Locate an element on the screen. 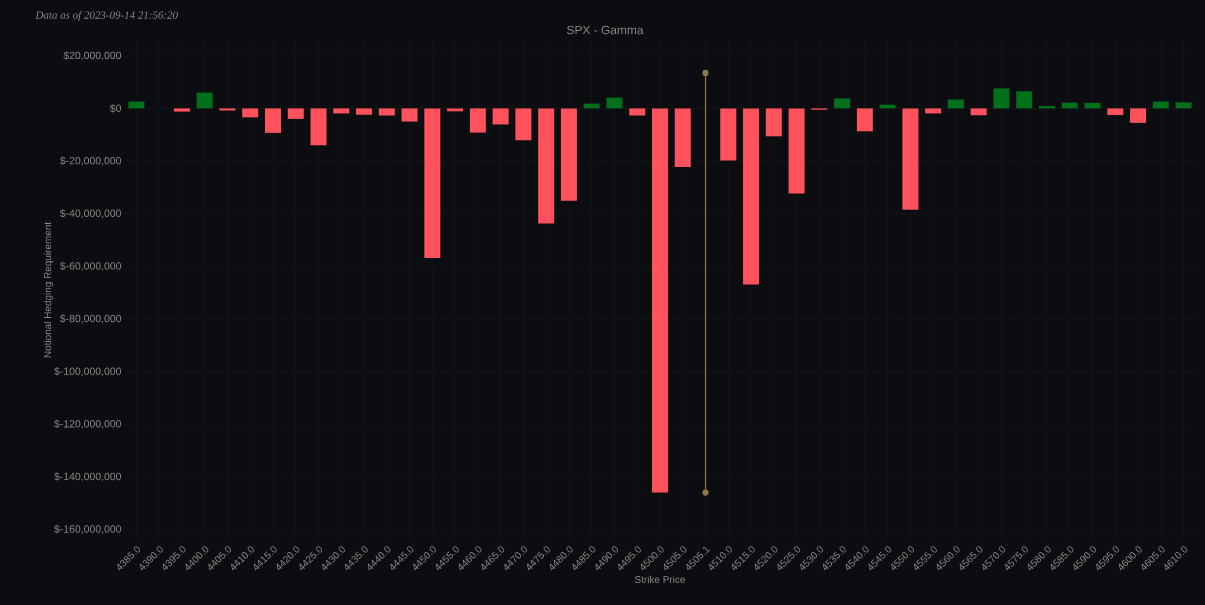 The height and width of the screenshot is (605, 1205). y-tick-label: $-140,000,000 is located at coordinates (88, 477).